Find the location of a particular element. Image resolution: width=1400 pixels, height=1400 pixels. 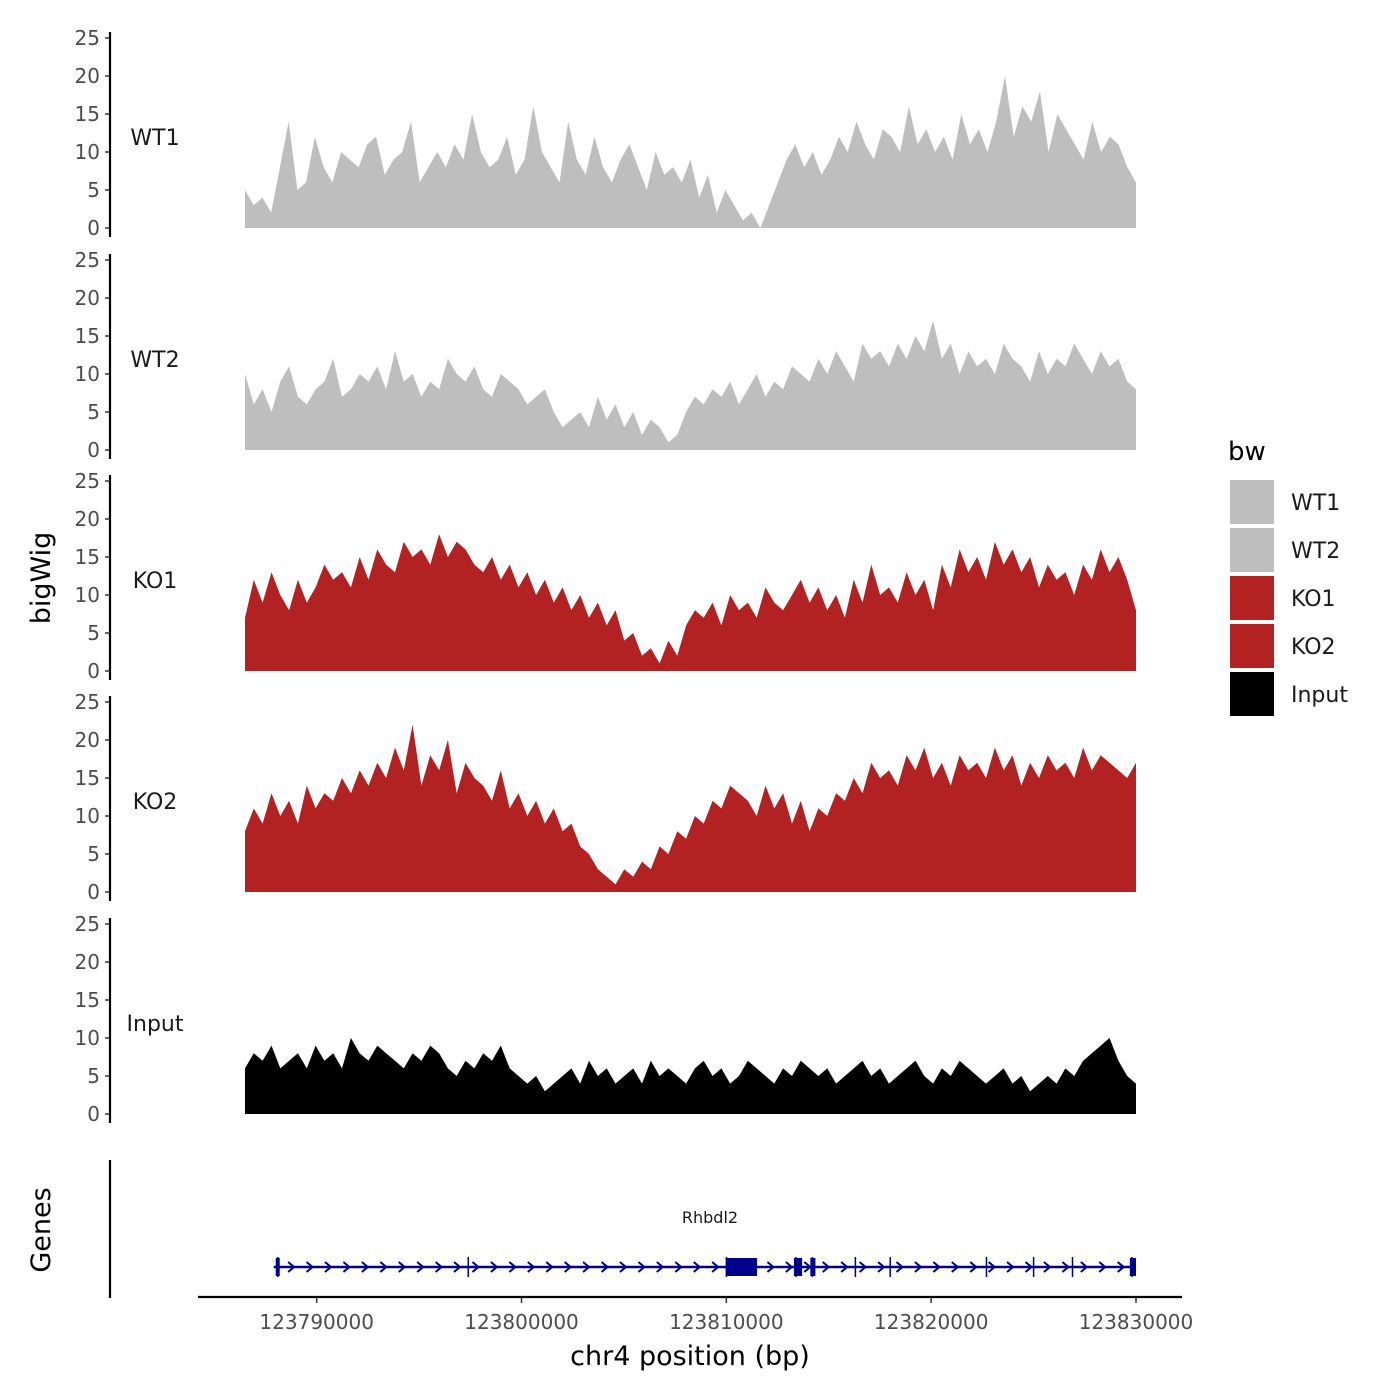

legend-label: WT1 is located at coordinates (1315, 503).